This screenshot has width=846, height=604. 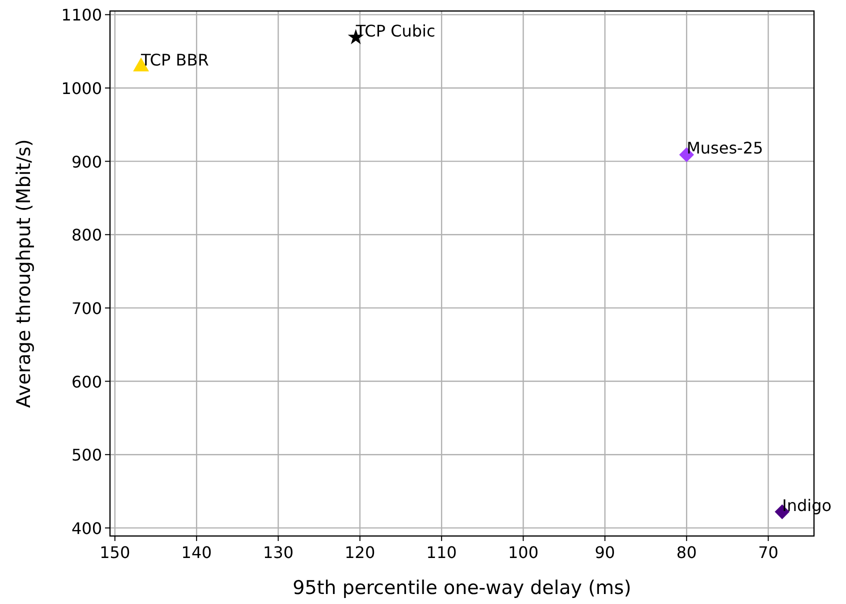 I want to click on y-tick-label: 600, so click(x=86, y=382).